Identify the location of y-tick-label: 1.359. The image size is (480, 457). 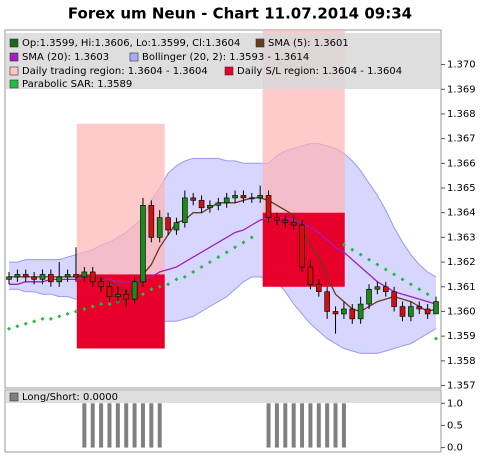
(461, 336).